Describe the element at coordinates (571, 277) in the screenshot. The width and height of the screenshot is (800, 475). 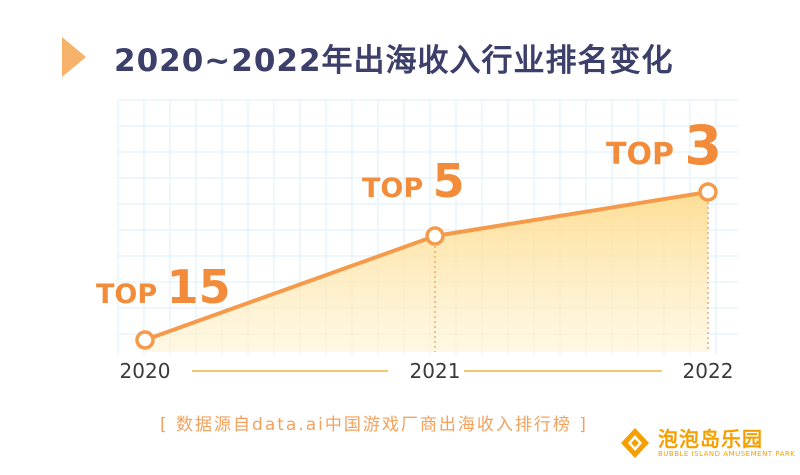
I see `x-guide-lines` at that location.